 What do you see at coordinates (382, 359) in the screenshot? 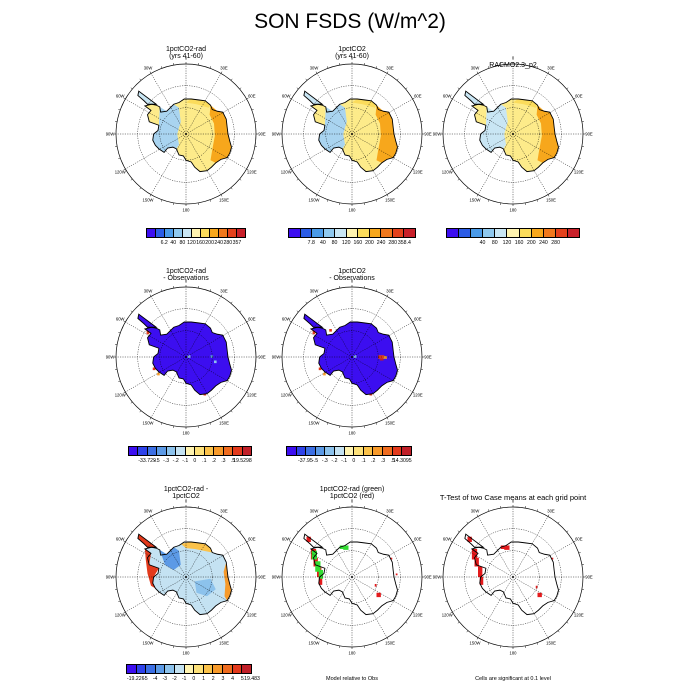
I see `anomaly-cell` at bounding box center [382, 359].